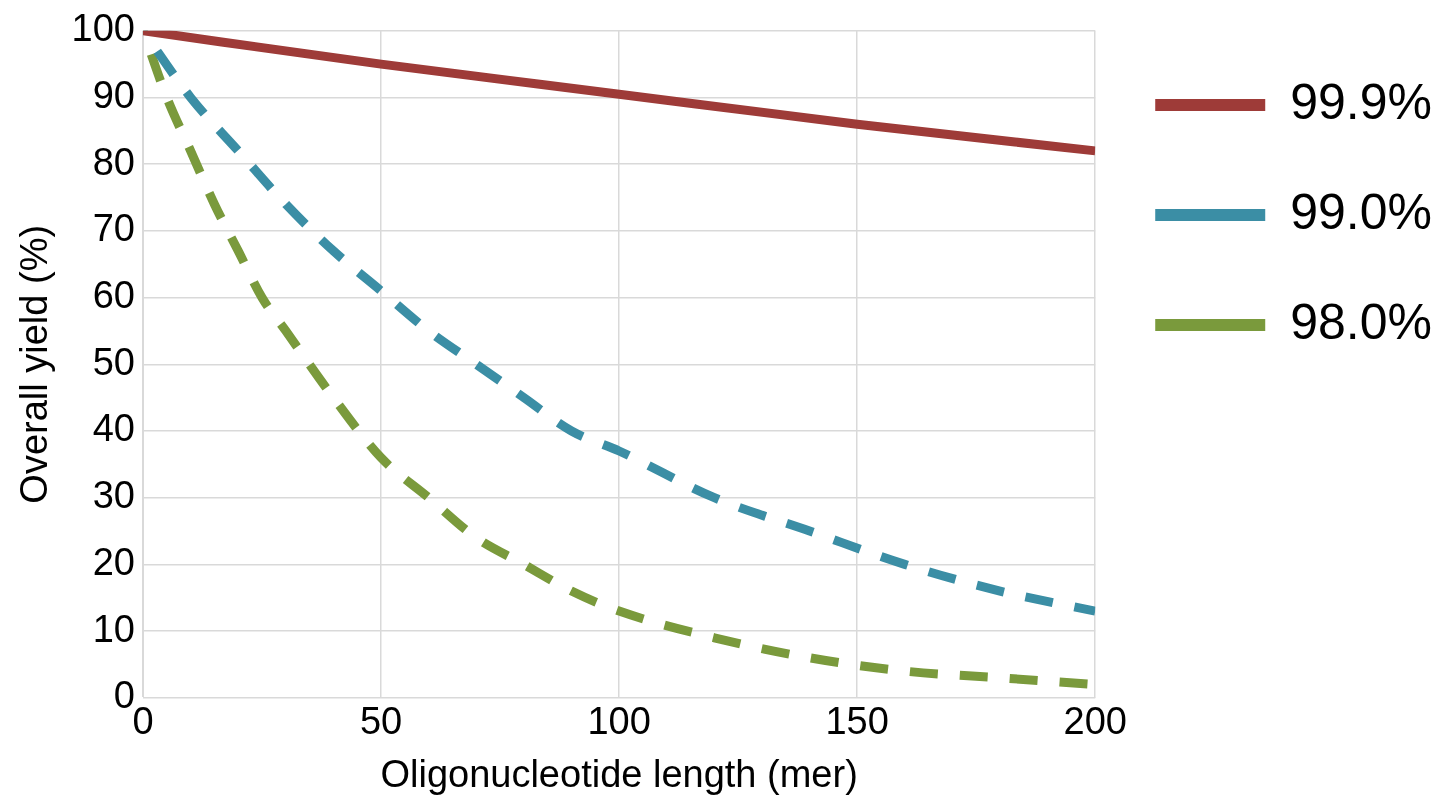 This screenshot has height=808, width=1452. I want to click on y-tick-label: 60, so click(113, 295).